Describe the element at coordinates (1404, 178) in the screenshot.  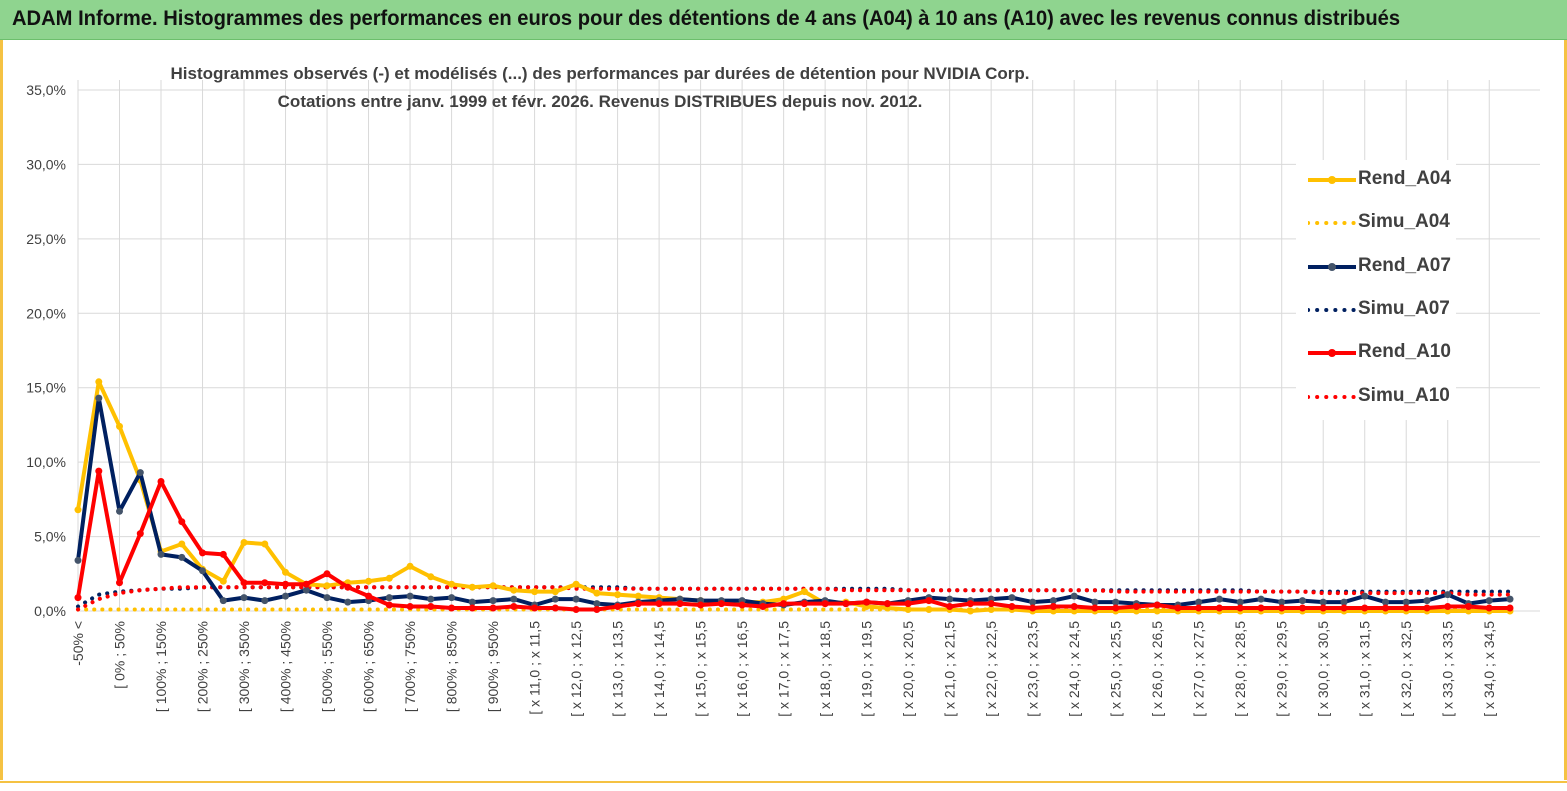
I see `legend-label-rend-a04: Rend_A04` at that location.